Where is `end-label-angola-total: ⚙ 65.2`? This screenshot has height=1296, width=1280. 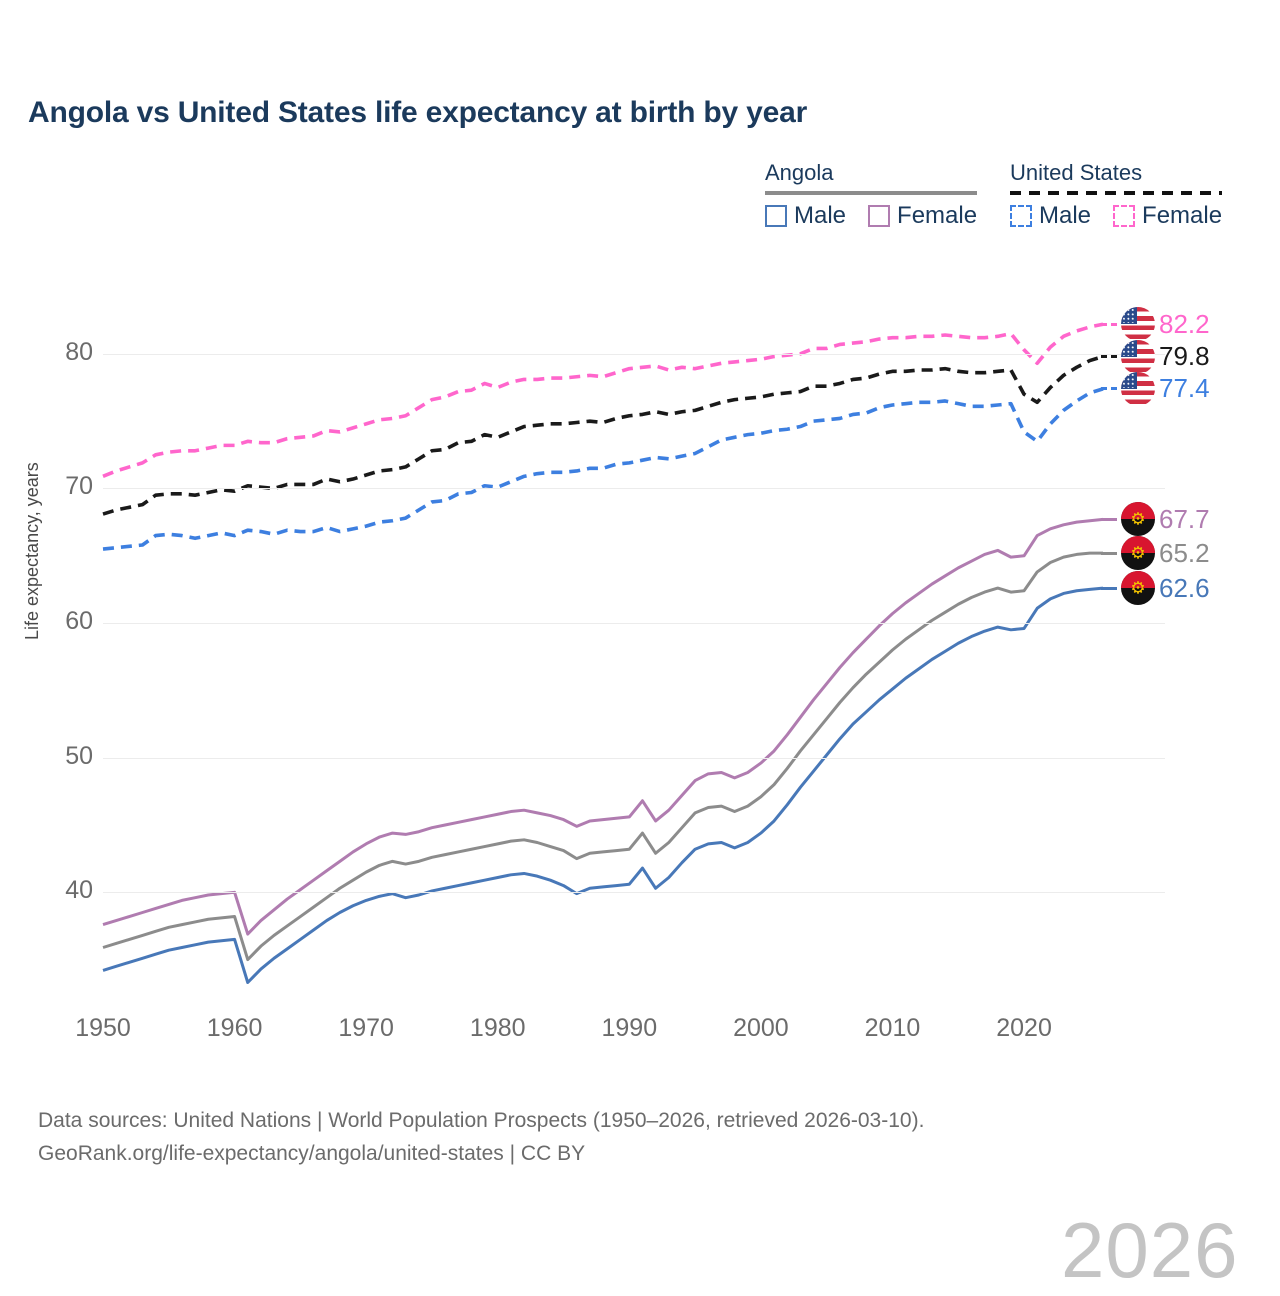 end-label-angola-total: ⚙ 65.2 is located at coordinates (1155, 553).